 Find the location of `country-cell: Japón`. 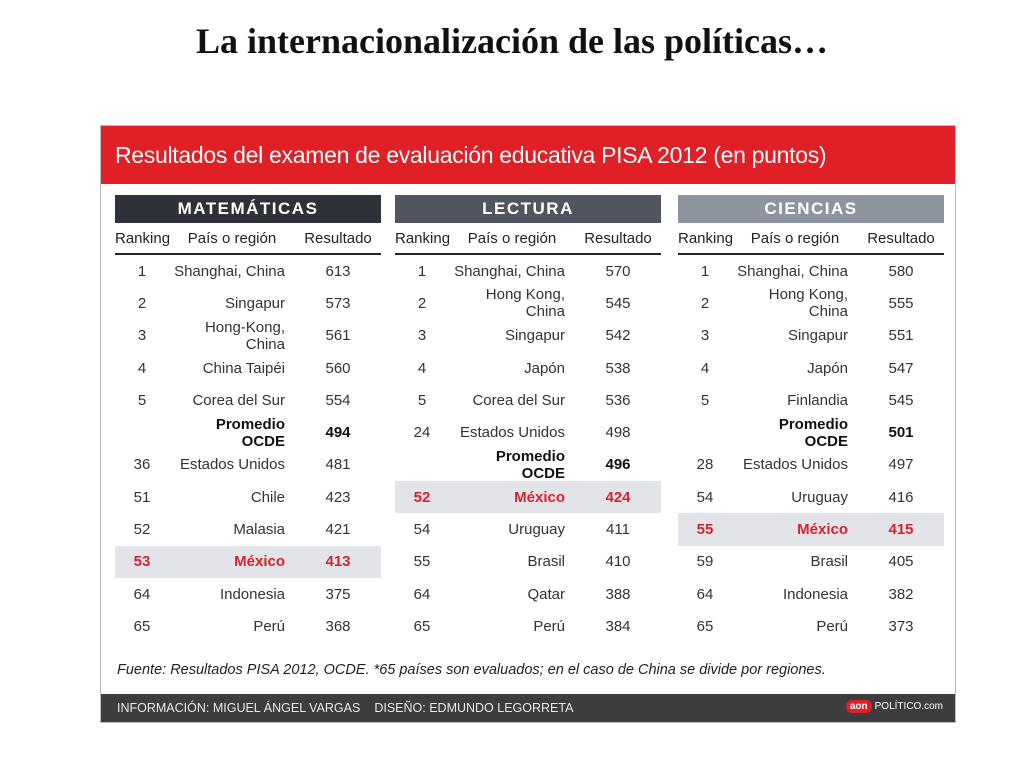

country-cell: Japón is located at coordinates (827, 368).